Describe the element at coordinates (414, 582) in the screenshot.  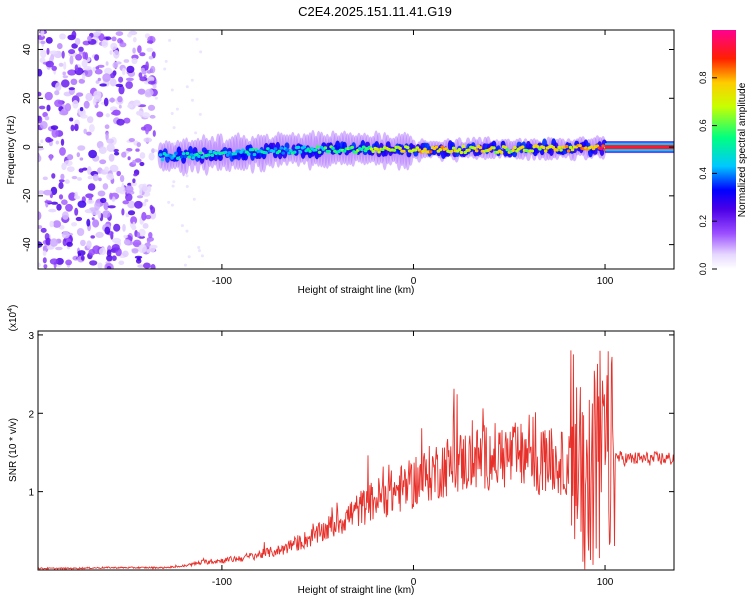
I see `x-tick-label: 0` at that location.